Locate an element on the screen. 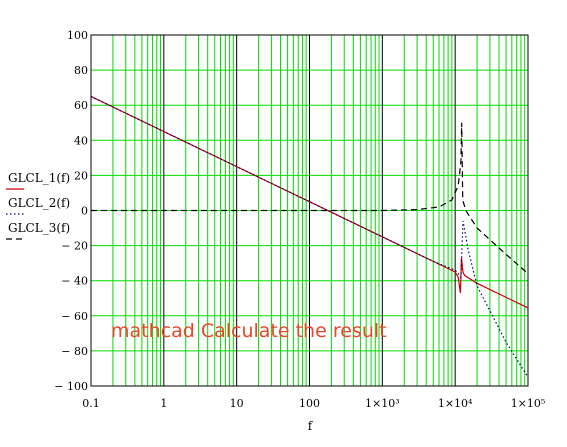 The height and width of the screenshot is (447, 567). x-tick-label: 1×10⁴ is located at coordinates (455, 403).